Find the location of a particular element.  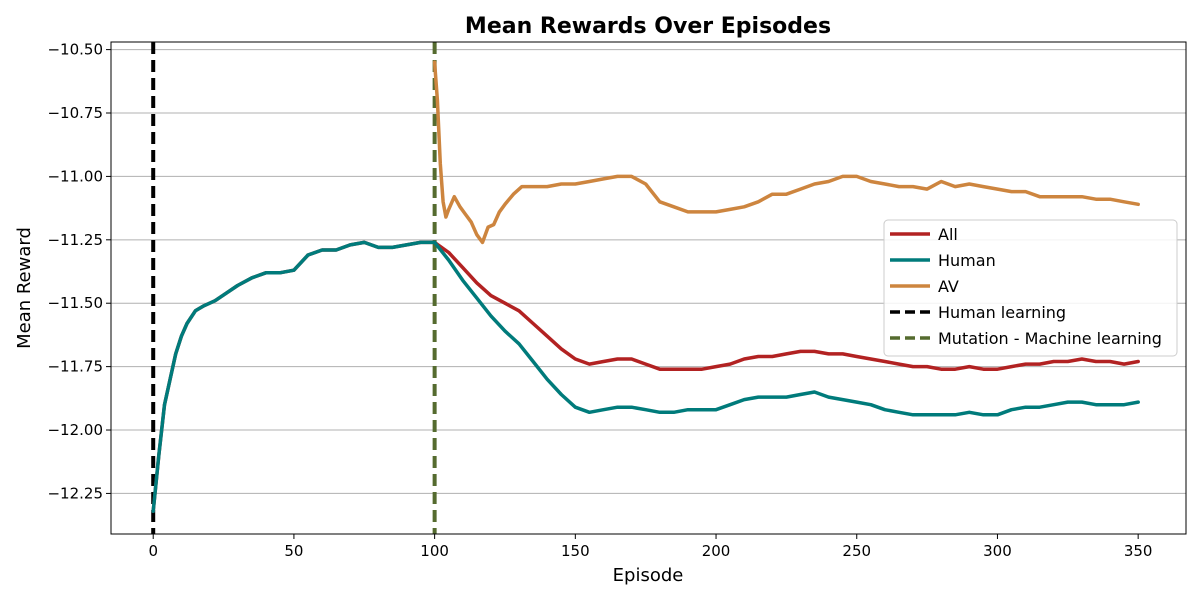

legend-box is located at coordinates (1030, 288).